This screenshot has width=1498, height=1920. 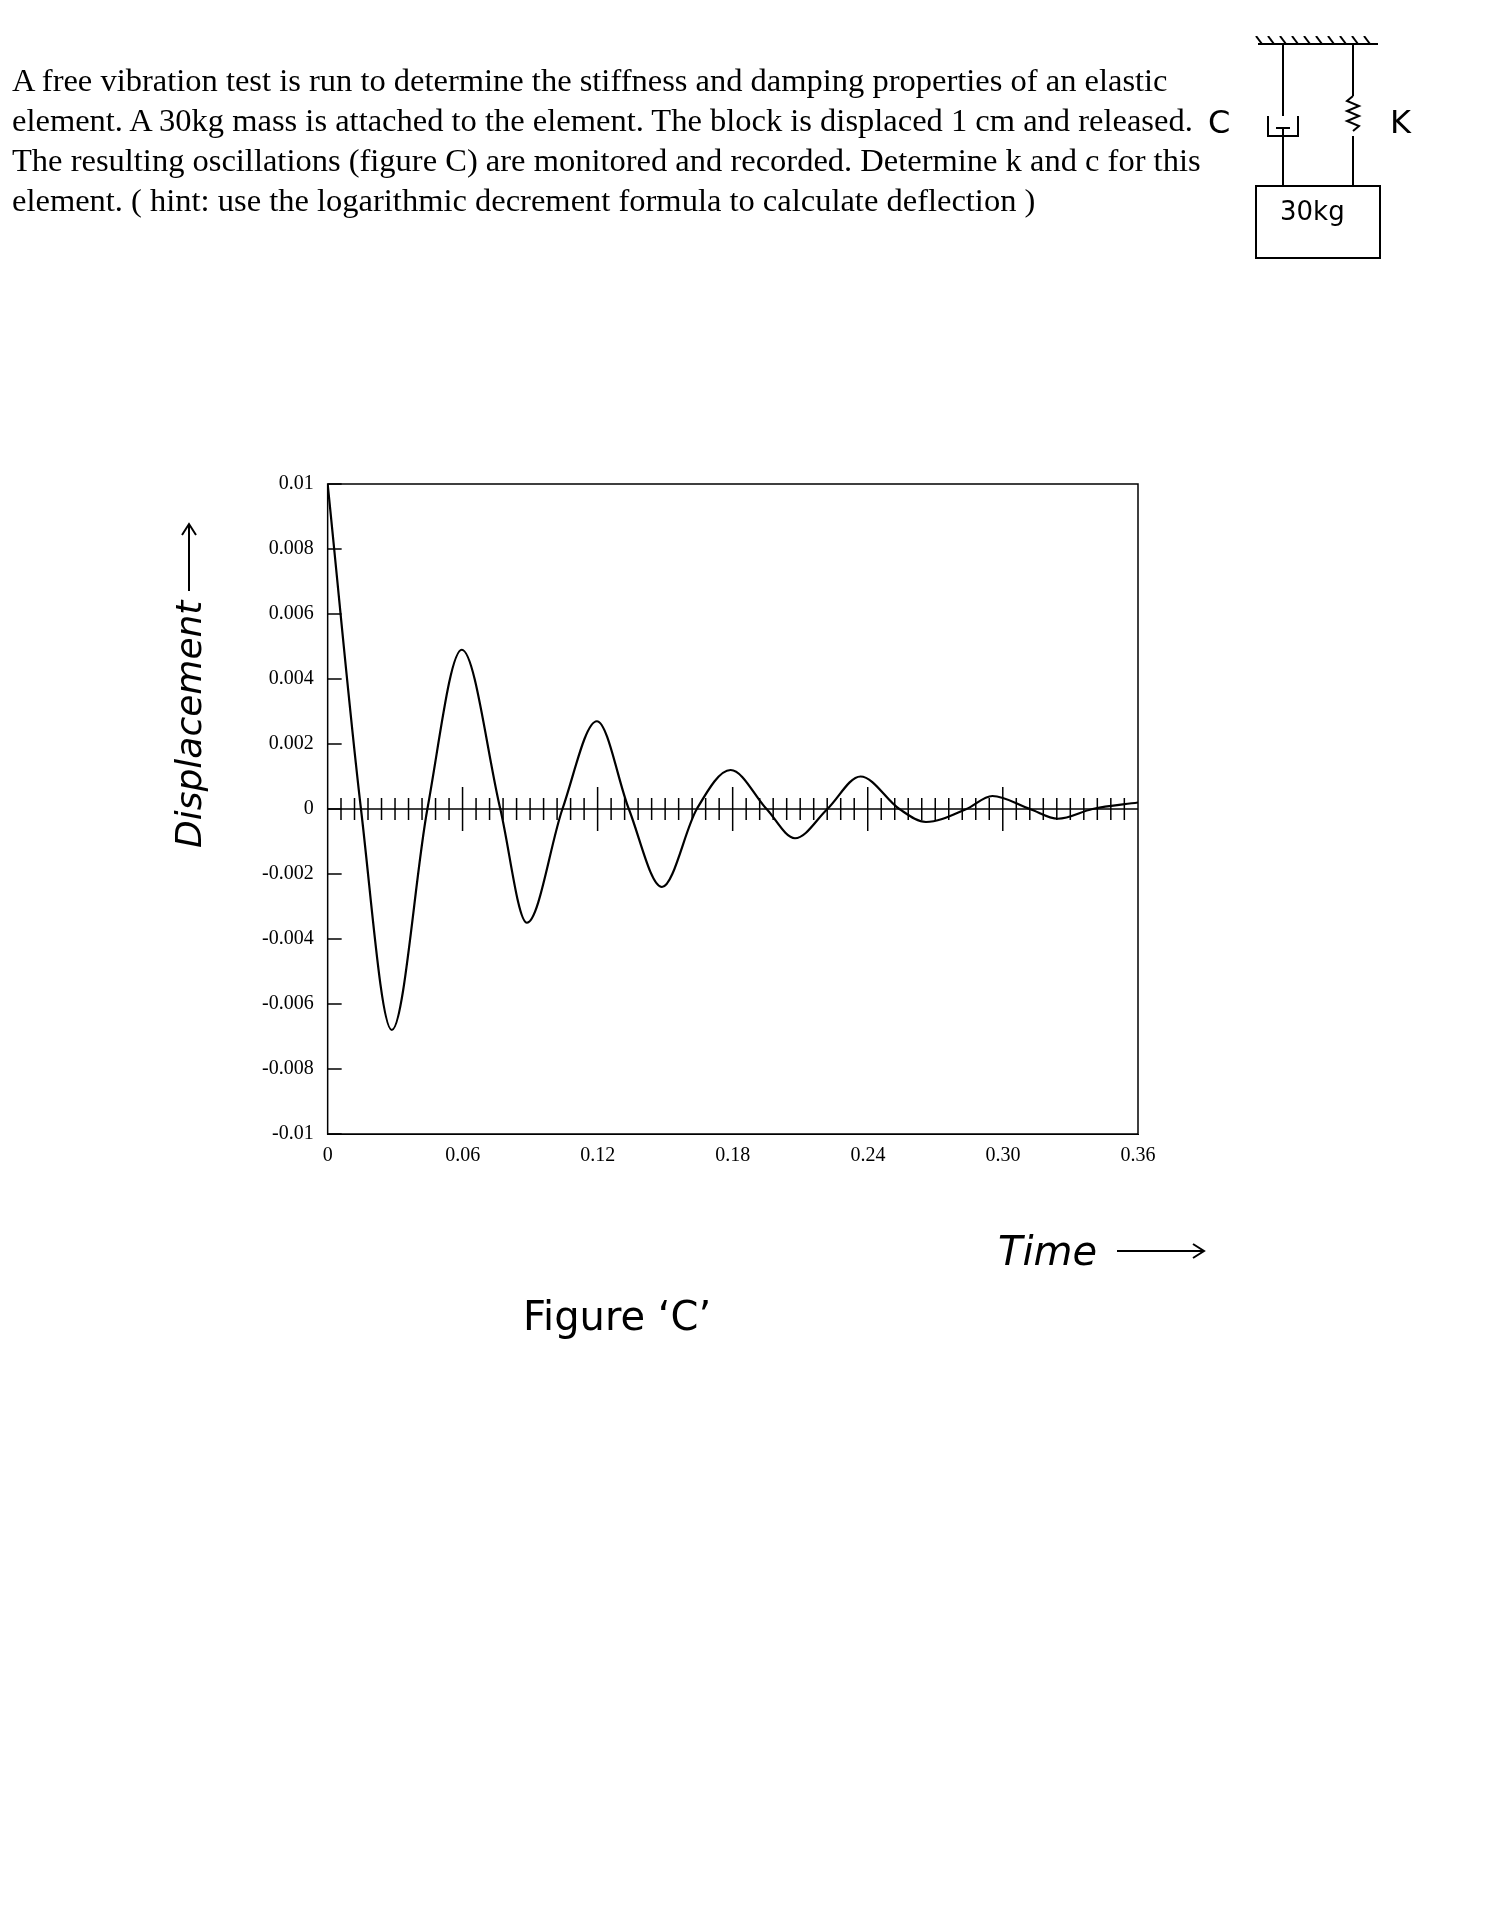 I want to click on y-tick-label: 0.008, so click(x=291, y=547).